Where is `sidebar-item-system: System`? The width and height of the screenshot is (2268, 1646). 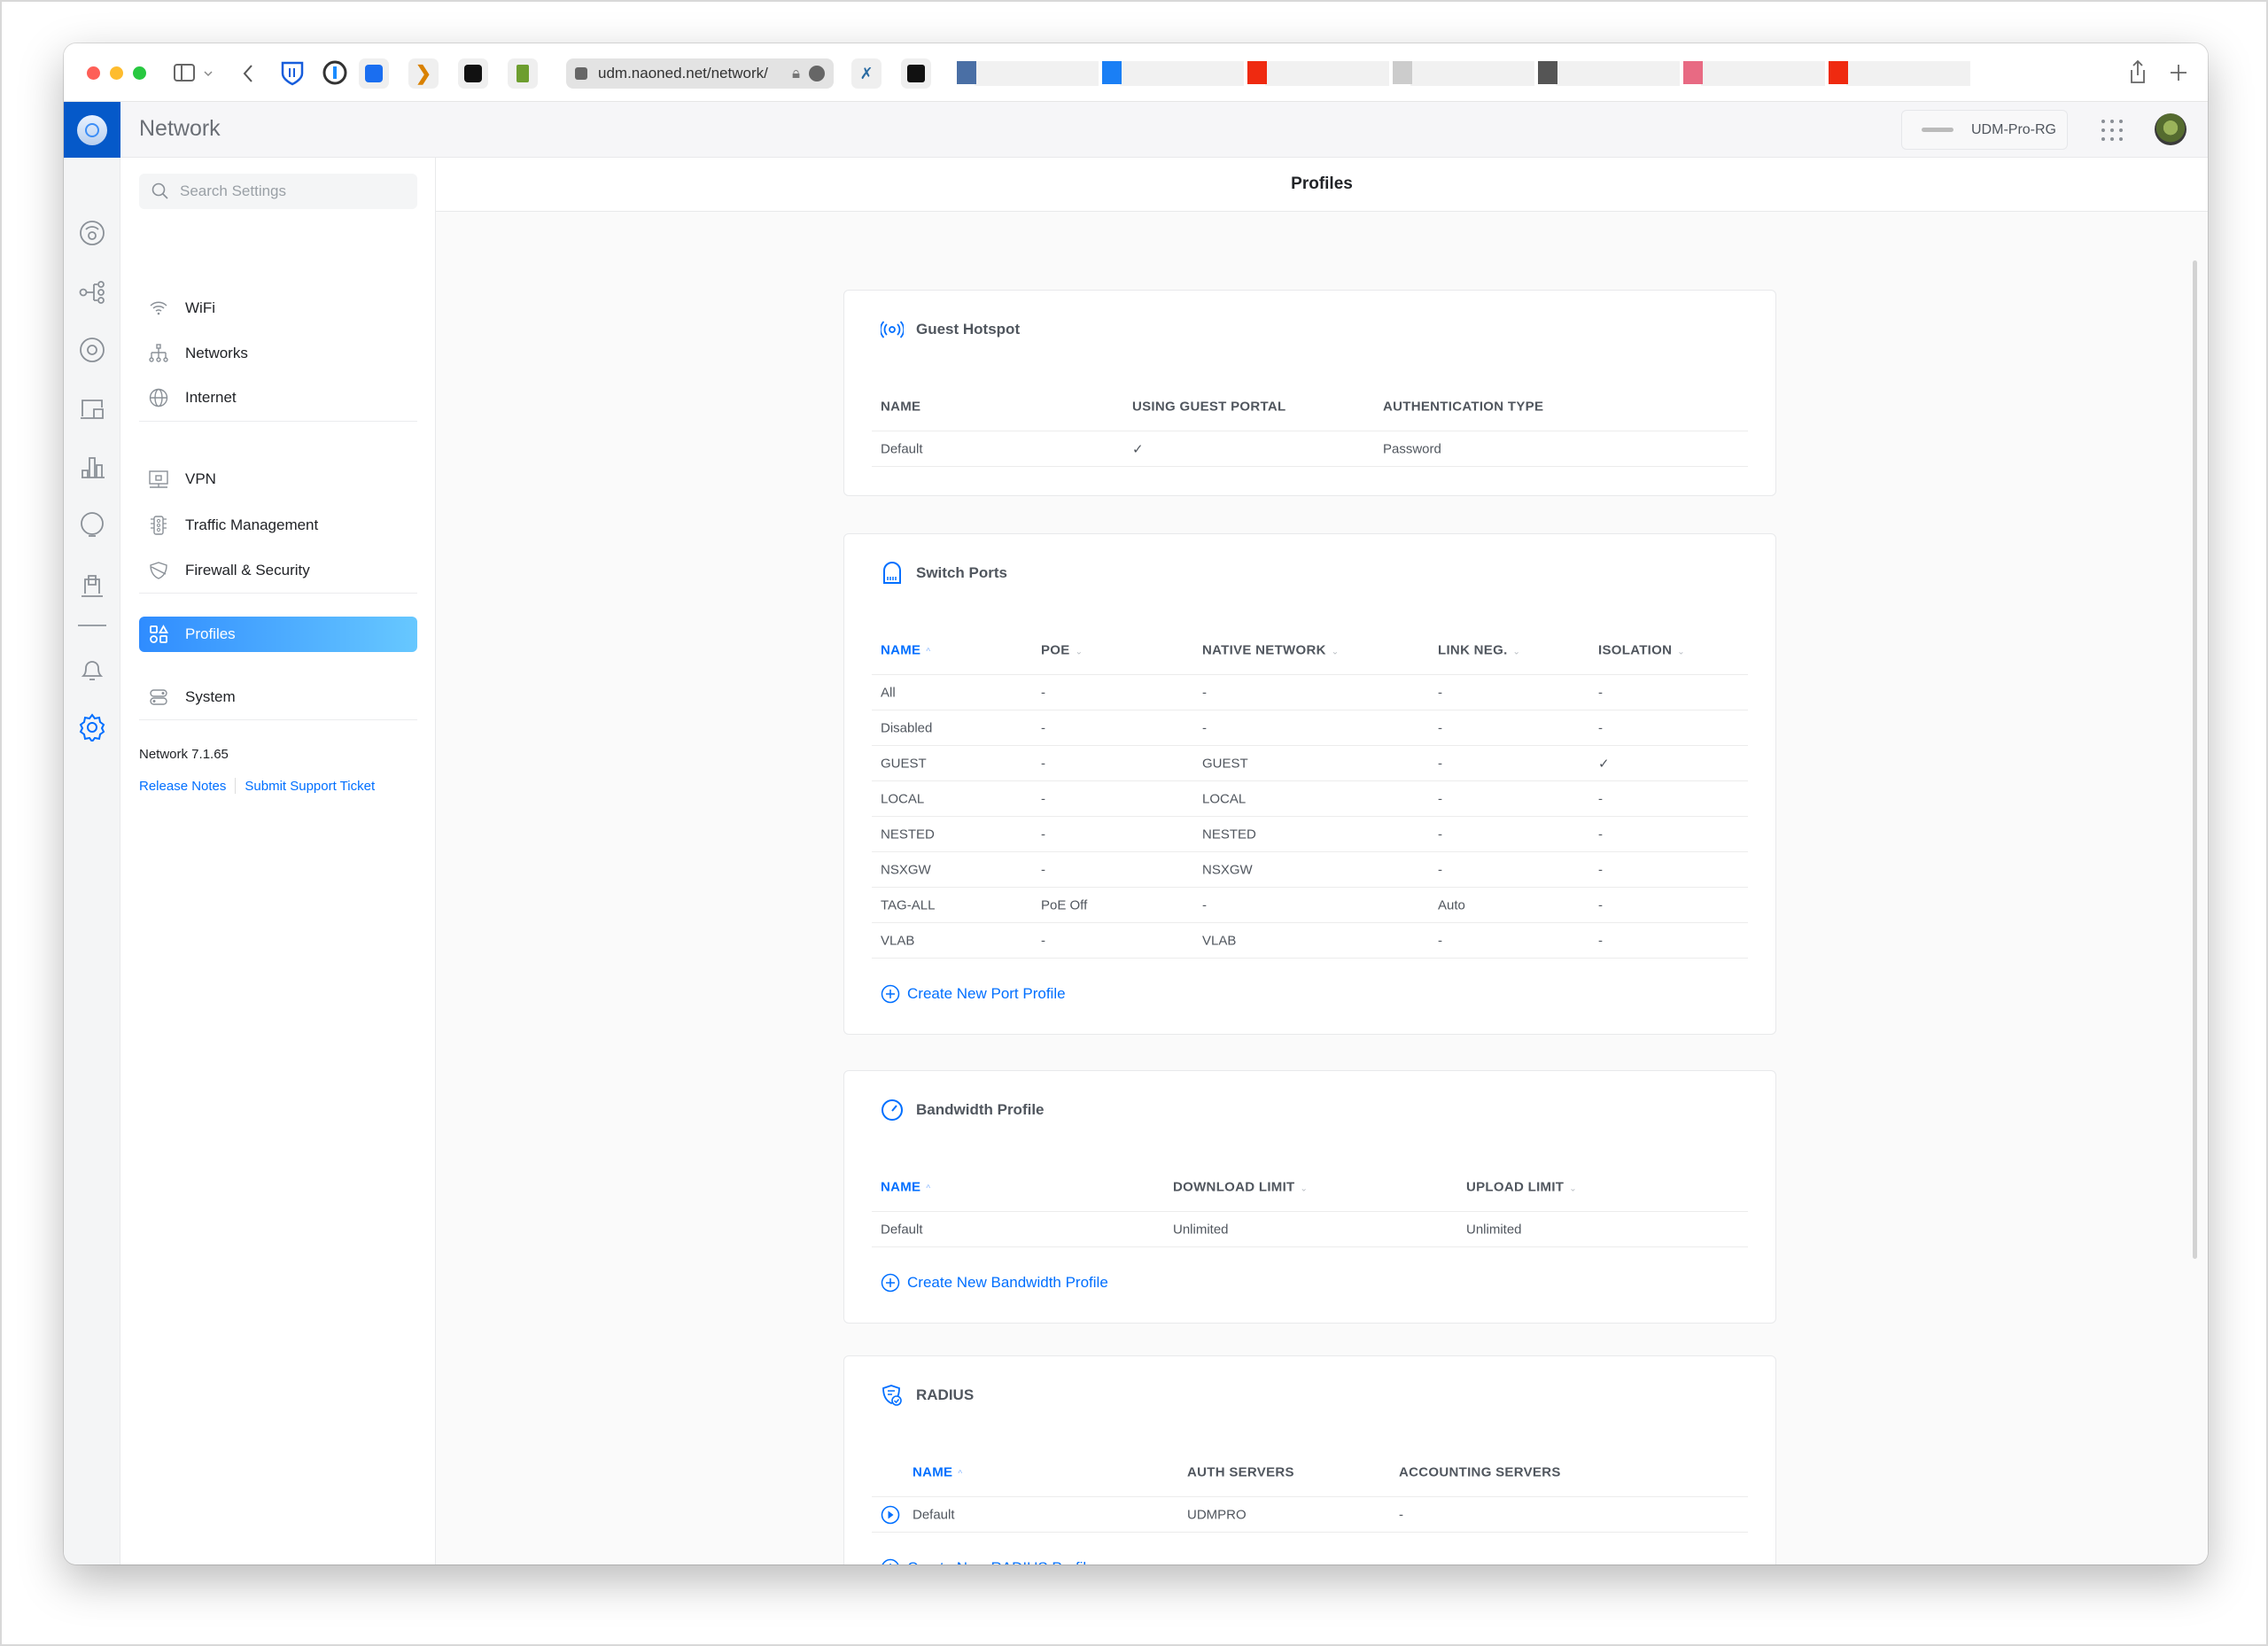
sidebar-item-system: System is located at coordinates (278, 697).